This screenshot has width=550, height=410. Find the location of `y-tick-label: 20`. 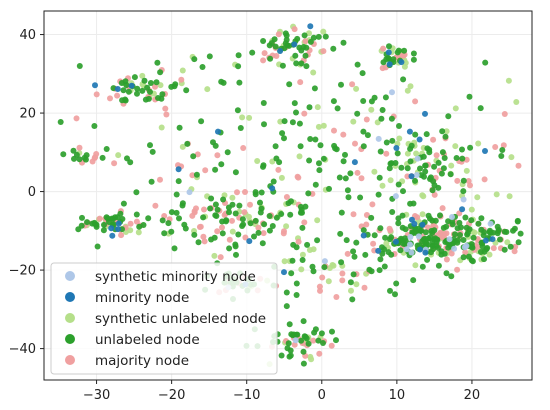

y-tick-label: 20 is located at coordinates (27, 114).